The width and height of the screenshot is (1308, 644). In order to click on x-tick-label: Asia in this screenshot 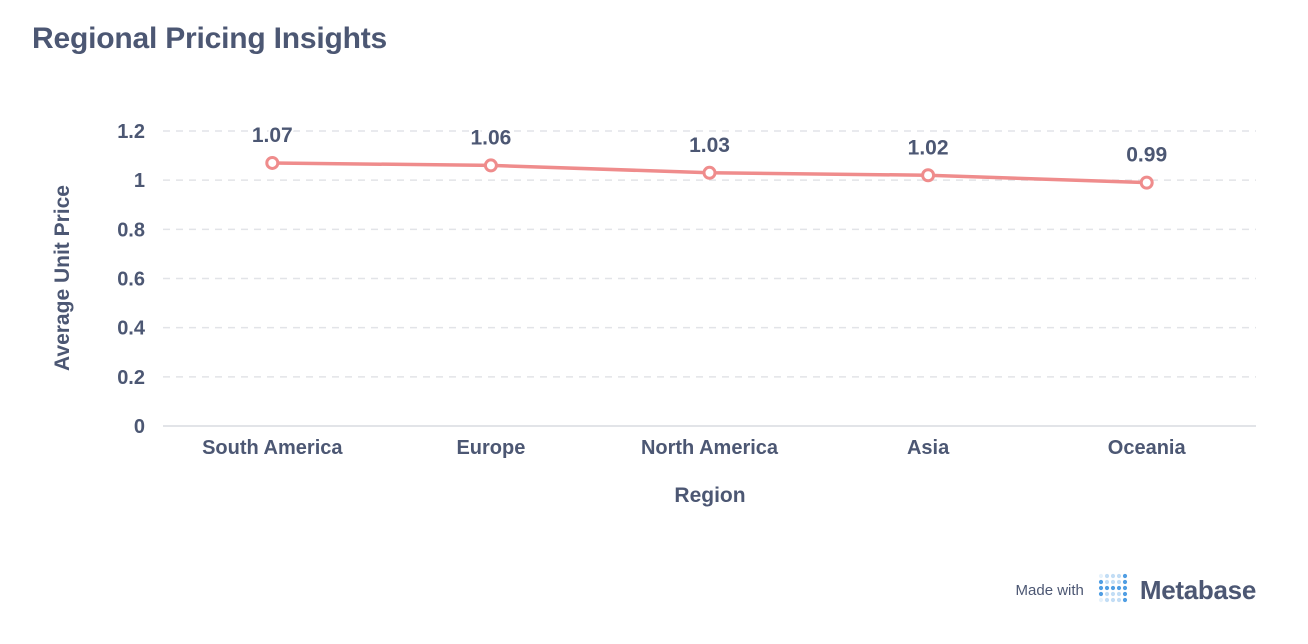, I will do `click(928, 448)`.